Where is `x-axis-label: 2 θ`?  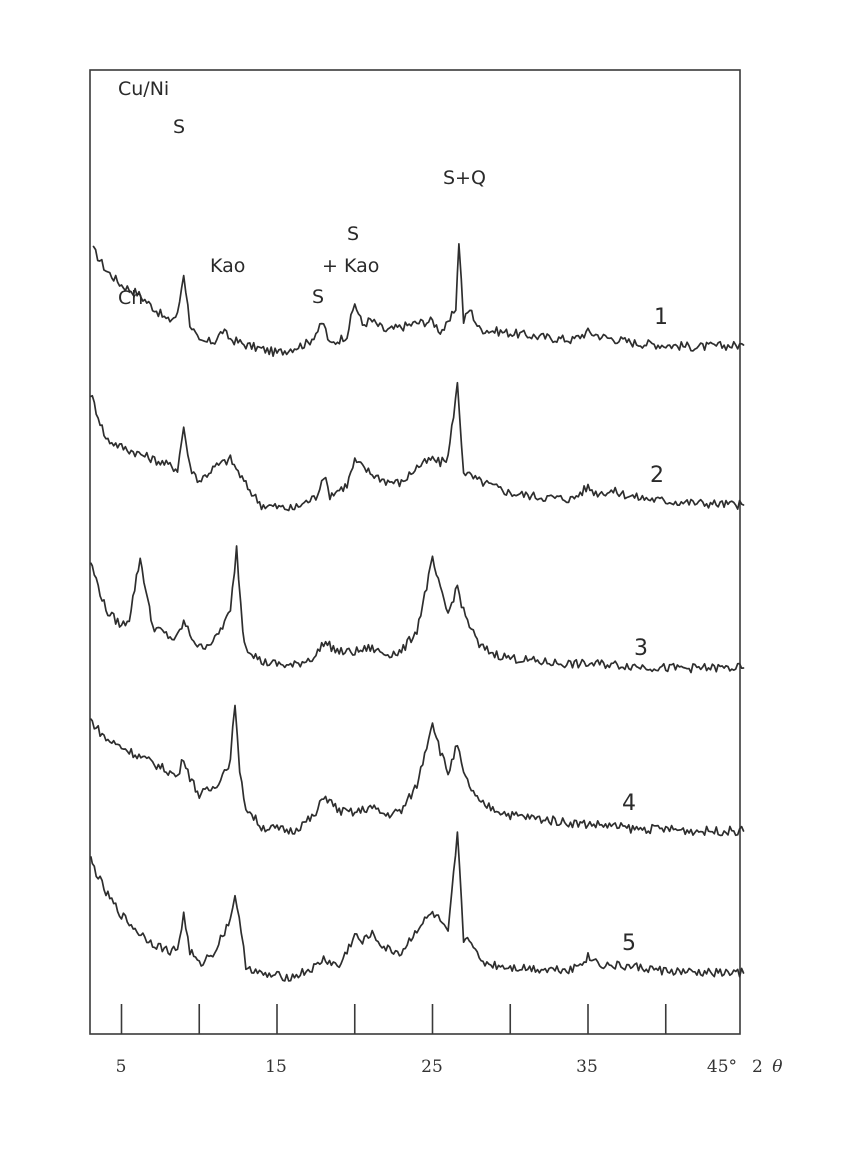 x-axis-label: 2 θ is located at coordinates (767, 1067).